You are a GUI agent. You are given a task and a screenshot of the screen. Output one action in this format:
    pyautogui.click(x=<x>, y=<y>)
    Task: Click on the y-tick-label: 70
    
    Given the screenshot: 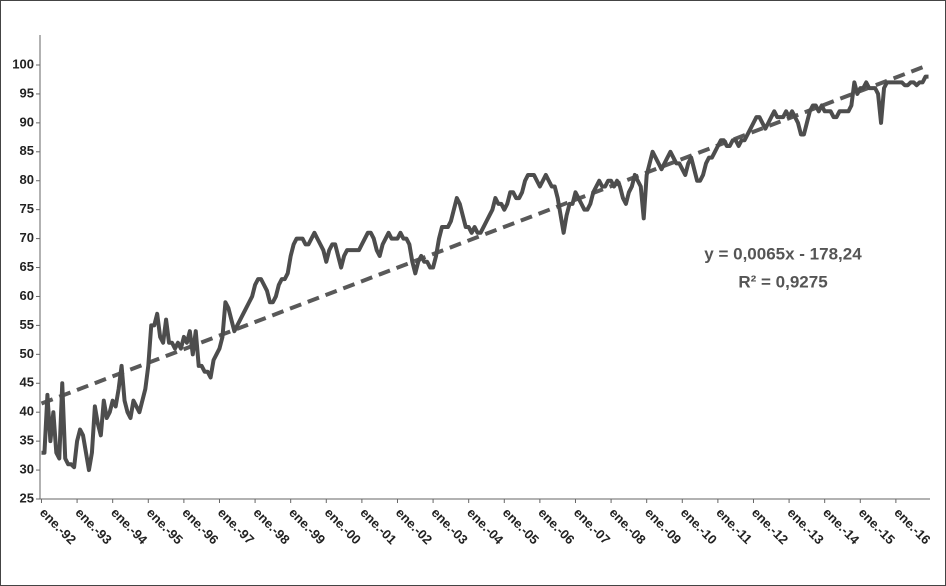 What is the action you would take?
    pyautogui.click(x=27, y=237)
    